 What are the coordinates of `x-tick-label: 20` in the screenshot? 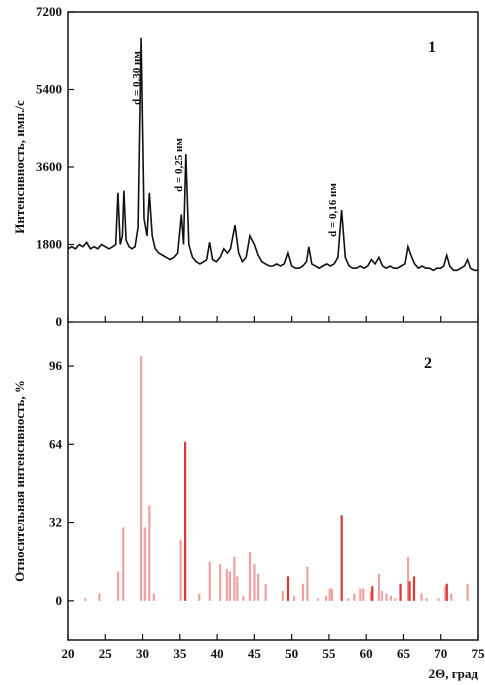 It's located at (68, 653).